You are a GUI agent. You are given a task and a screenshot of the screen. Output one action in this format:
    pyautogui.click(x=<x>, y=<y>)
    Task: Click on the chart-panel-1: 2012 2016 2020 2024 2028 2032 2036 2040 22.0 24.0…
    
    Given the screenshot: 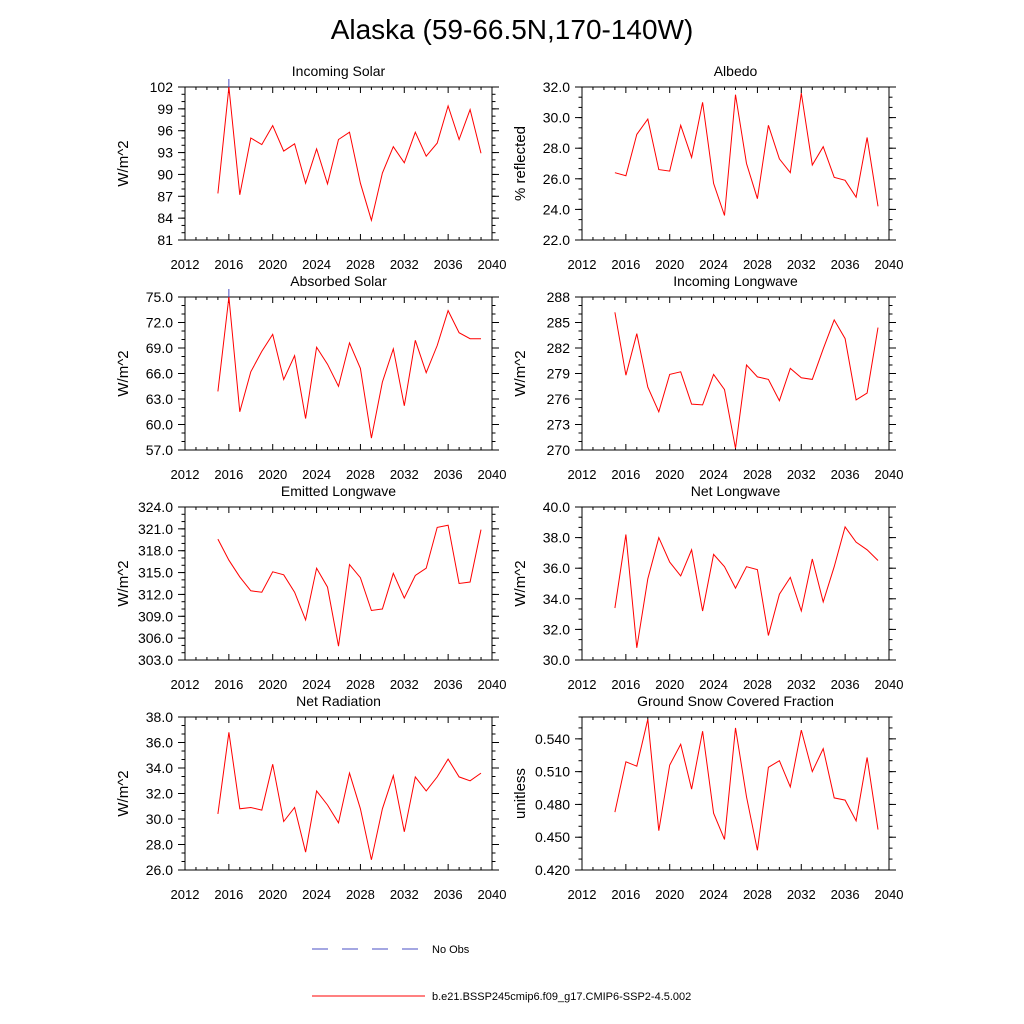 What is the action you would take?
    pyautogui.click(x=707, y=167)
    